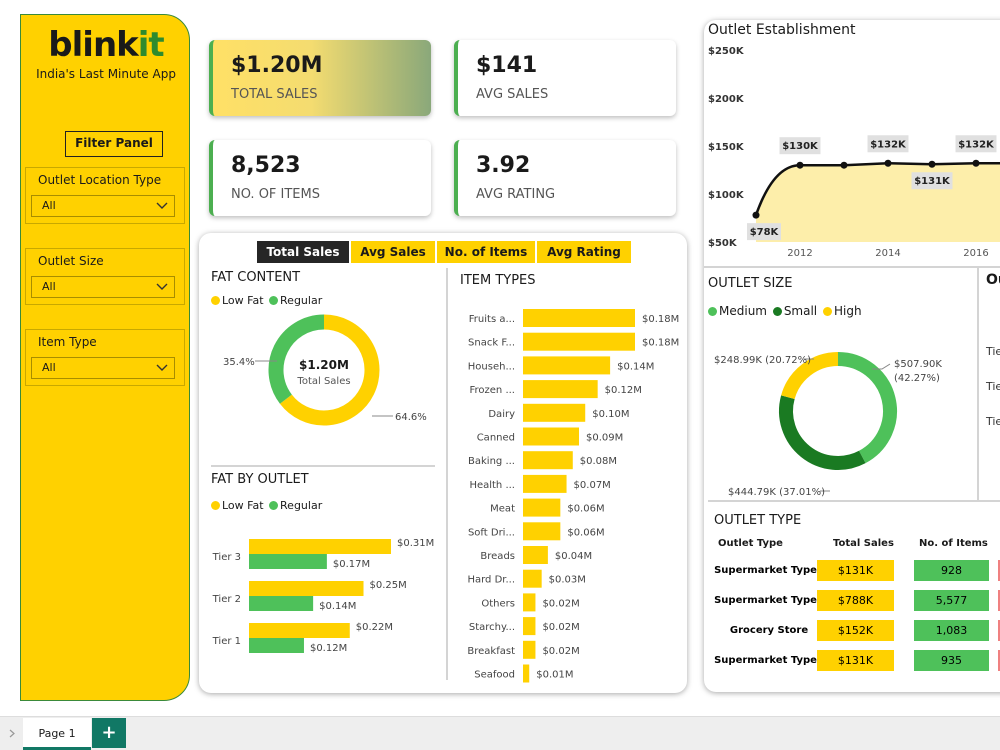 Image resolution: width=1000 pixels, height=750 pixels. Describe the element at coordinates (750, 283) in the screenshot. I see `outlet-size-title: OUTLET SIZE` at that location.